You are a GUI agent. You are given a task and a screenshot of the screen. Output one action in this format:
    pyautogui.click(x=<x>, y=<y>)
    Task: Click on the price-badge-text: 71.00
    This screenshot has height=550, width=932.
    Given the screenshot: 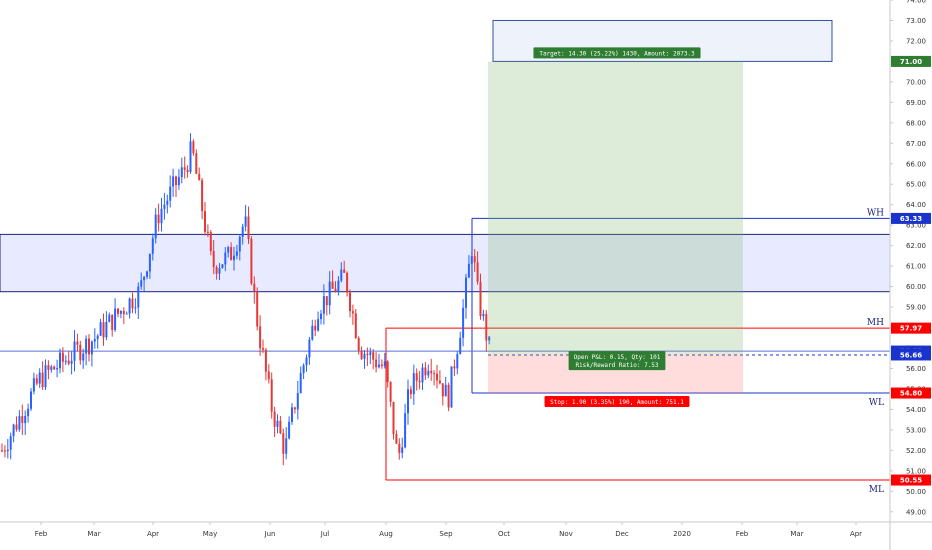 What is the action you would take?
    pyautogui.click(x=911, y=62)
    